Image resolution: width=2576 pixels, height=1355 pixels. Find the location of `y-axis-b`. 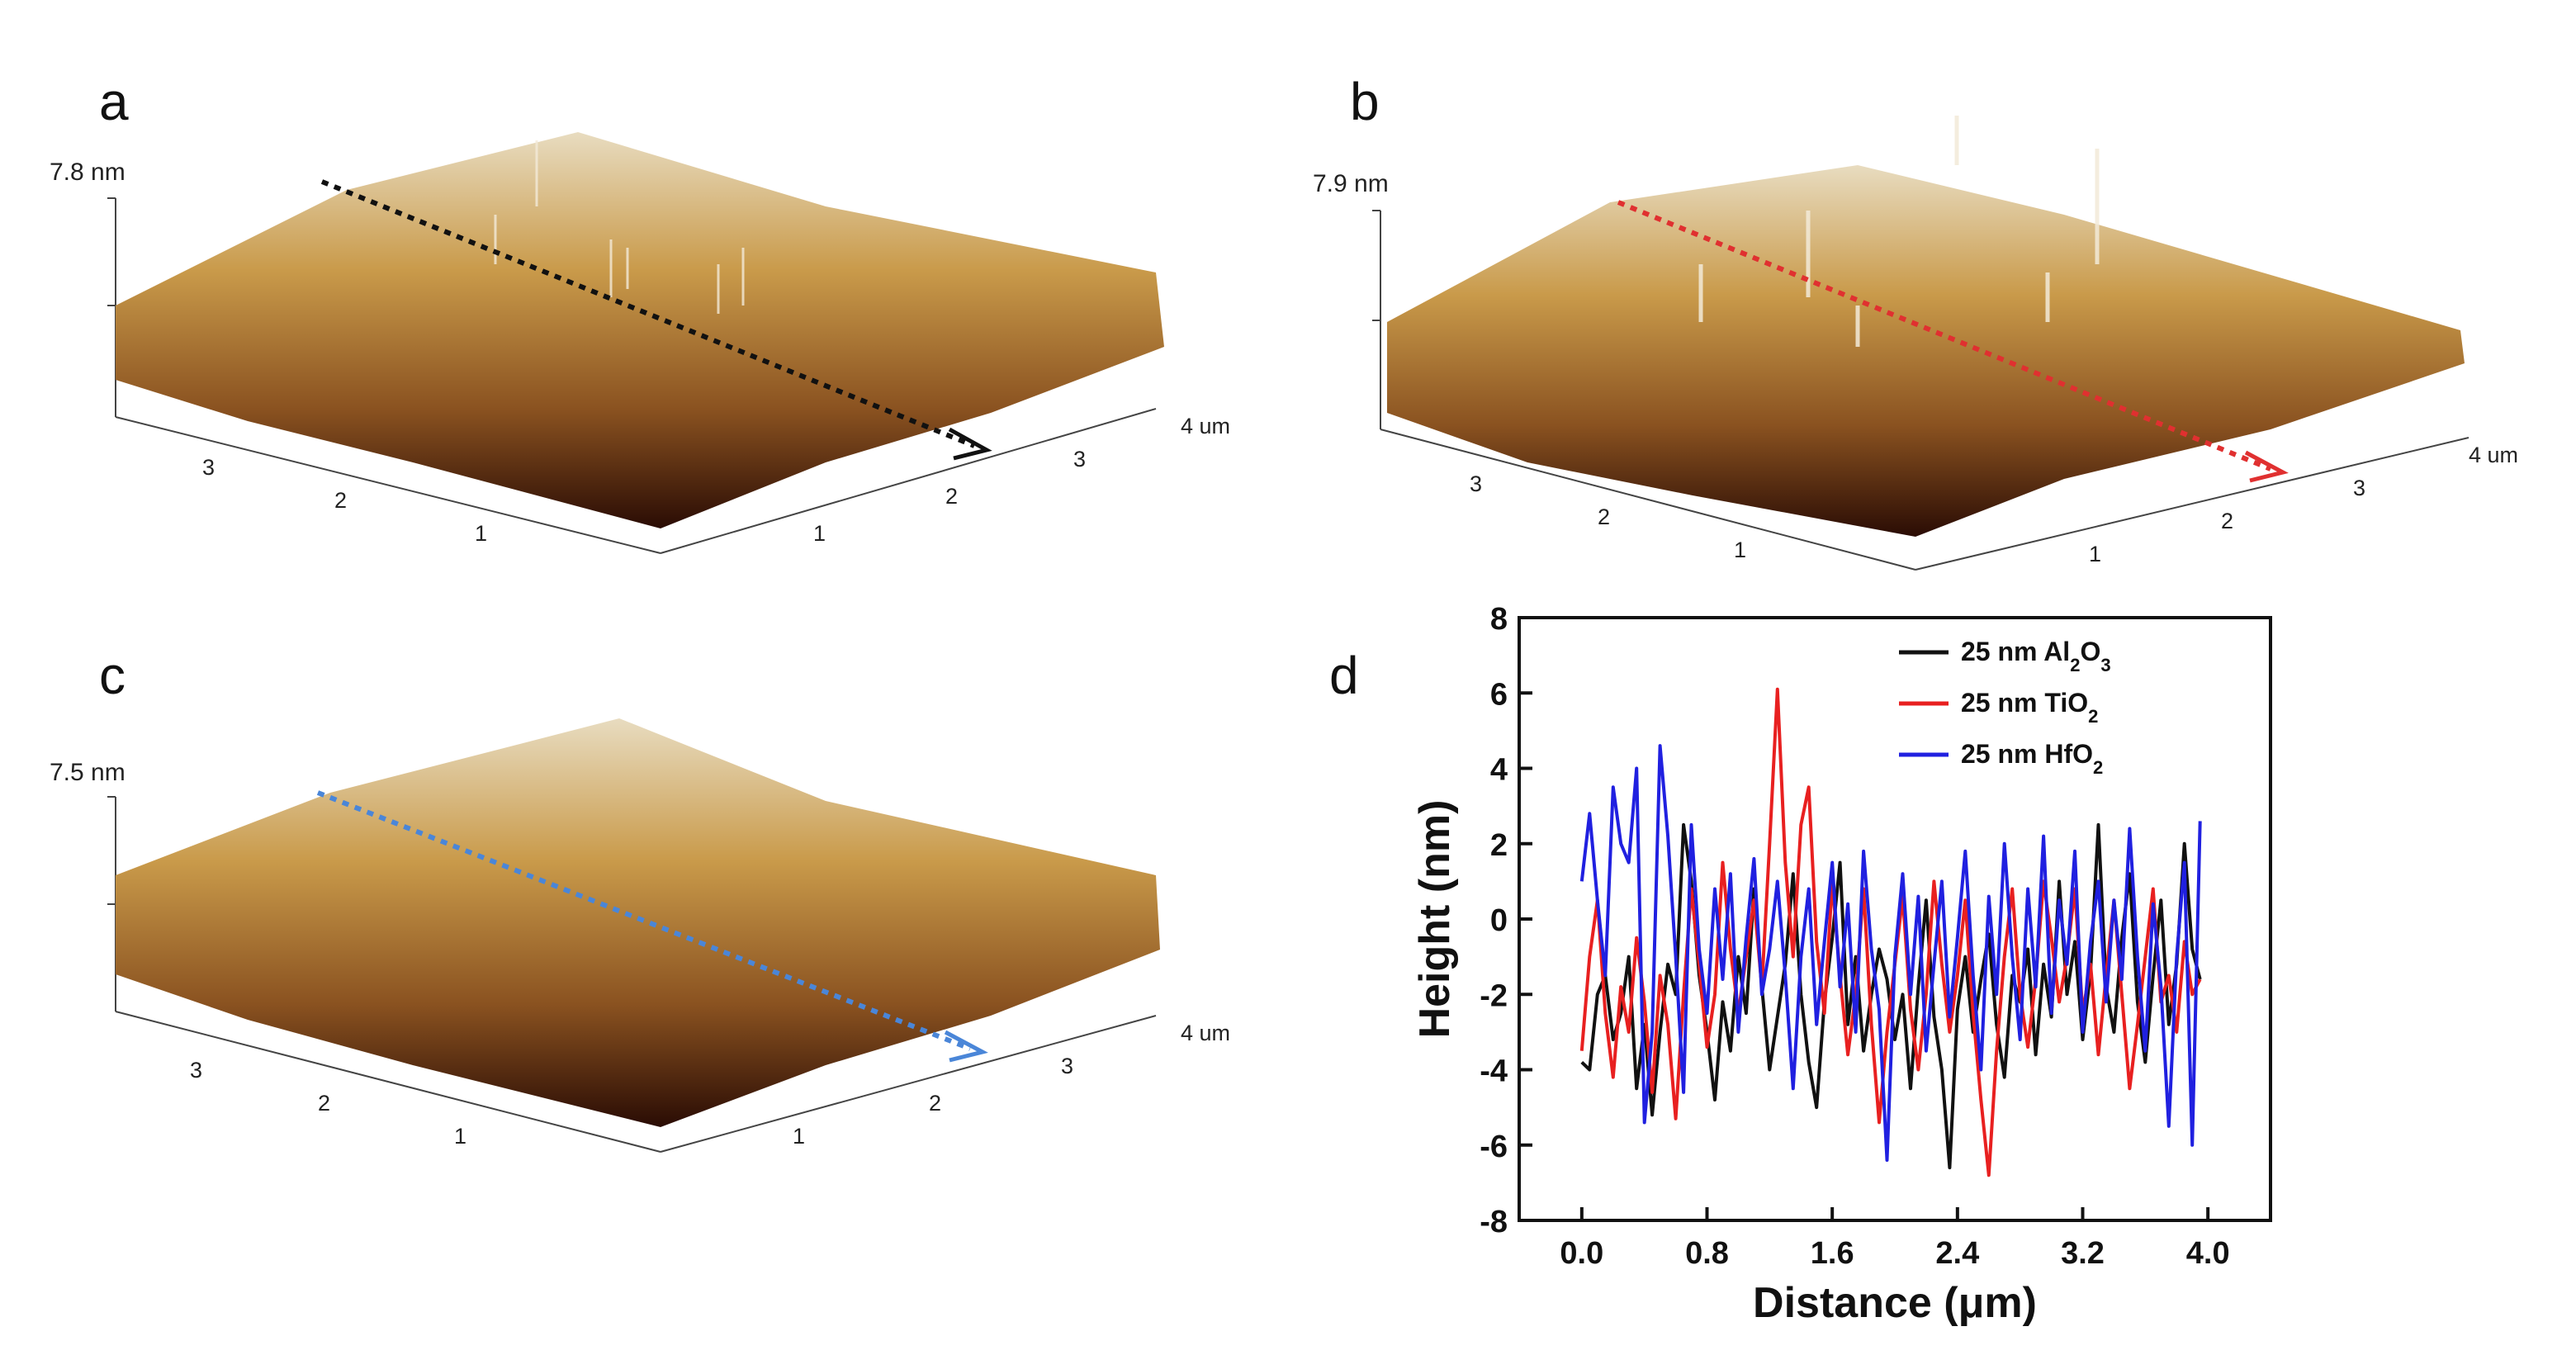

y-axis-b is located at coordinates (1648, 500).